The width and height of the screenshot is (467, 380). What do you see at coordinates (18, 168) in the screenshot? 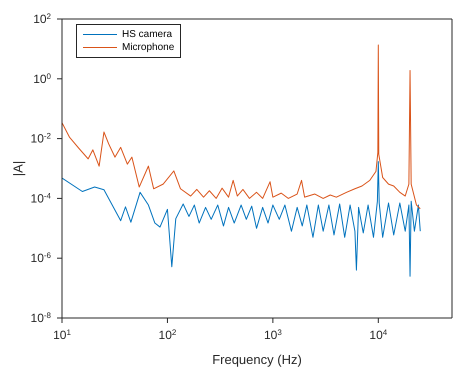
I see `y-axis-title: |A|` at bounding box center [18, 168].